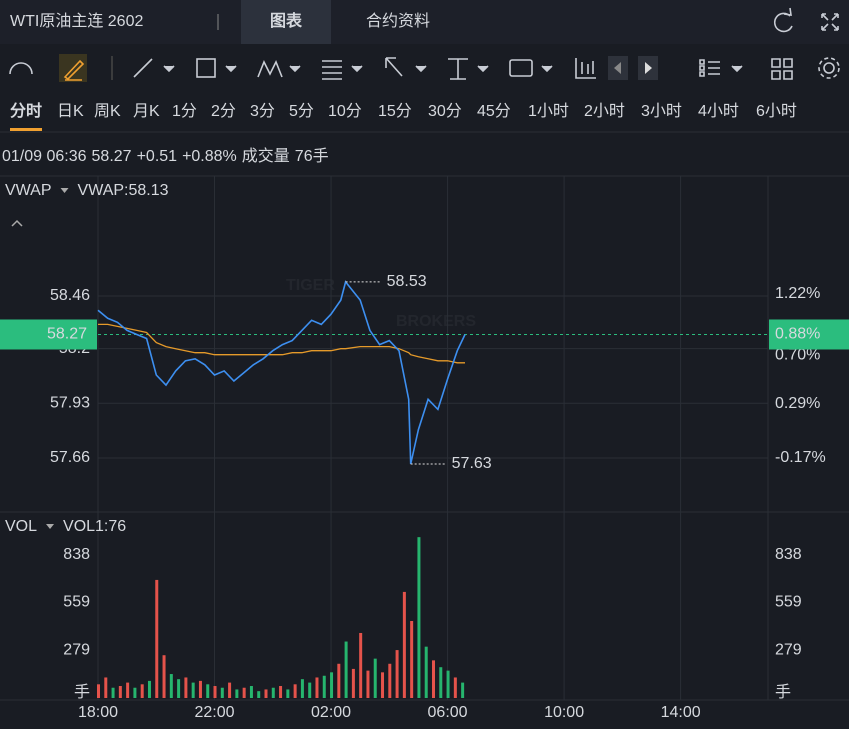 Image resolution: width=849 pixels, height=729 pixels. What do you see at coordinates (585, 68) in the screenshot?
I see `indicator-tool` at bounding box center [585, 68].